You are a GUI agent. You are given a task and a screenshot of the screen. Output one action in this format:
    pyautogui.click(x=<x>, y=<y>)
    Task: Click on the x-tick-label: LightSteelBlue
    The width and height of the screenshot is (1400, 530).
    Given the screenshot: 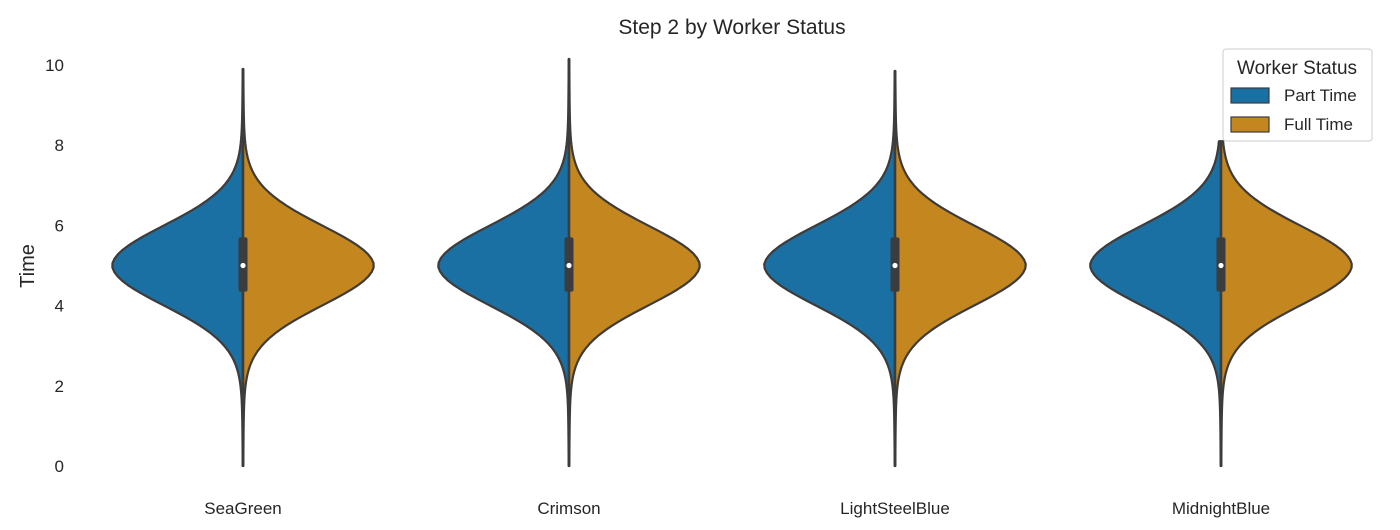 What is the action you would take?
    pyautogui.click(x=895, y=508)
    